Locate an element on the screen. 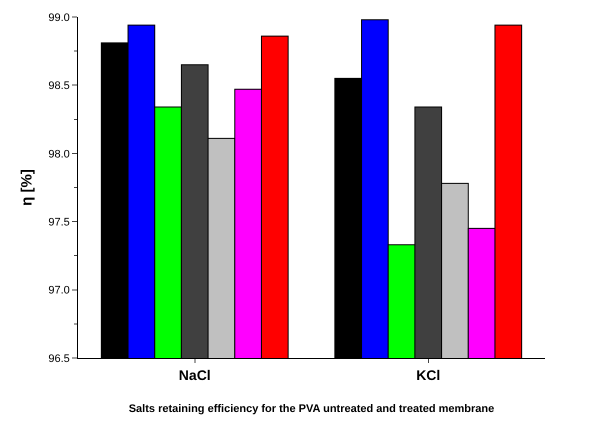 The image size is (602, 433). y-tick-label: 98.0 is located at coordinates (59, 154).